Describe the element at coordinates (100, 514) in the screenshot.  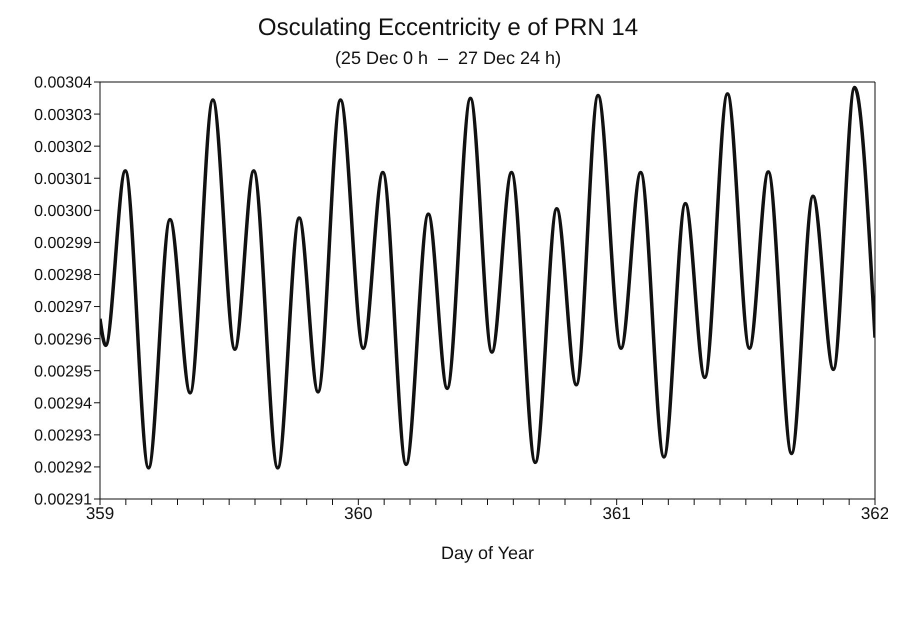
I see `x-tick-label: 359` at that location.